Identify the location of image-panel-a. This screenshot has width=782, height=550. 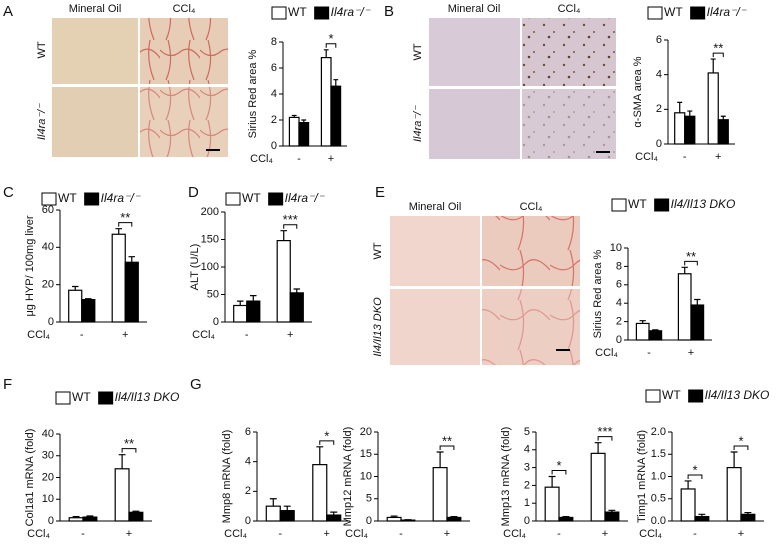
(140, 87).